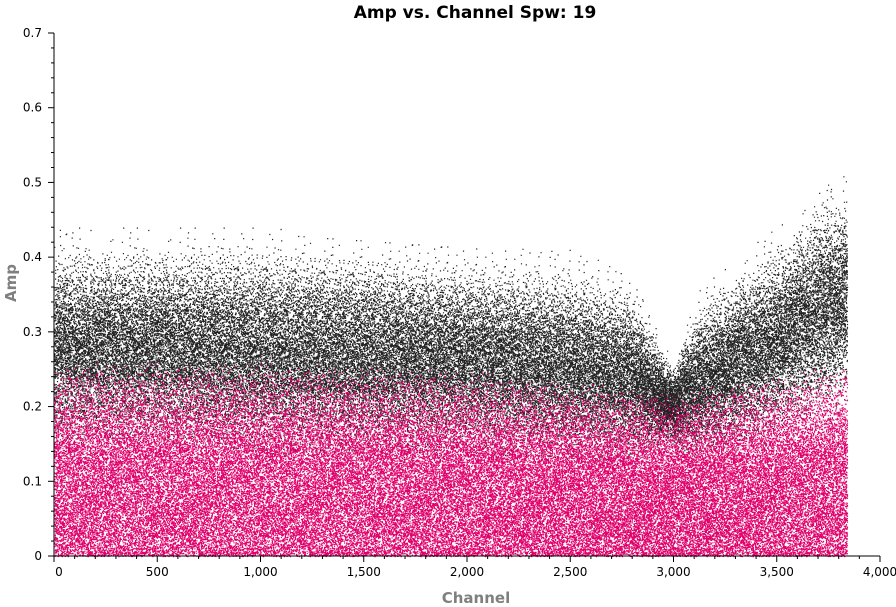 The image size is (896, 607). What do you see at coordinates (32, 182) in the screenshot?
I see `y-tick-label: 0.5` at bounding box center [32, 182].